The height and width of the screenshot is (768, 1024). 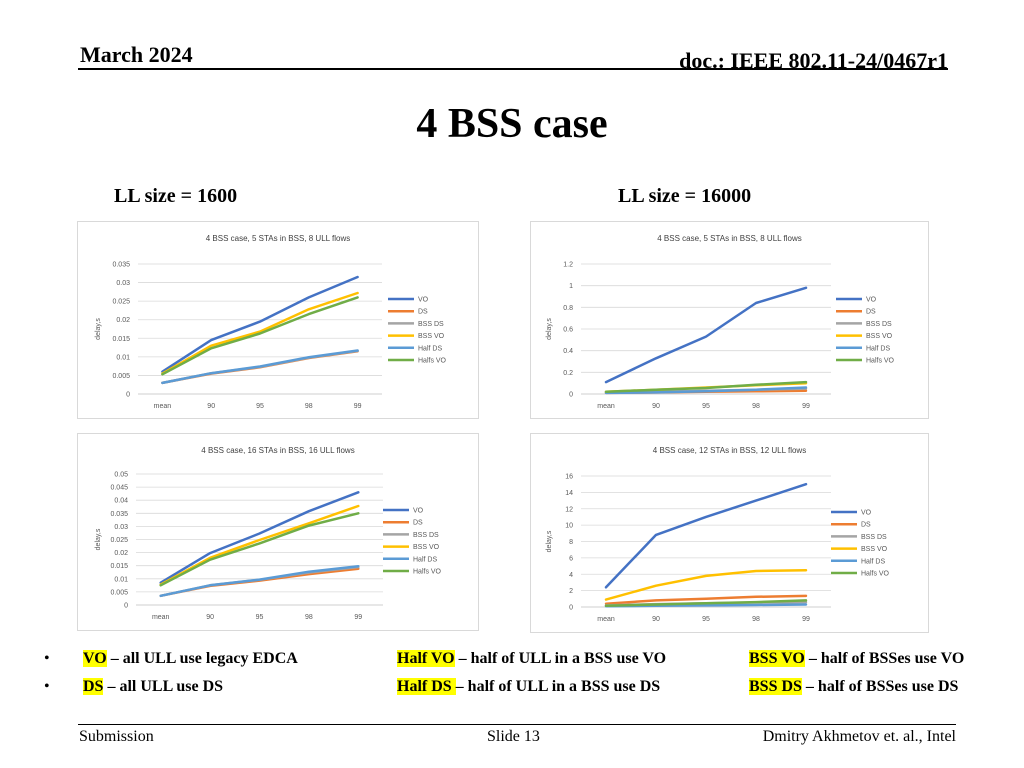 I want to click on x-tick-label: 98, so click(x=756, y=406).